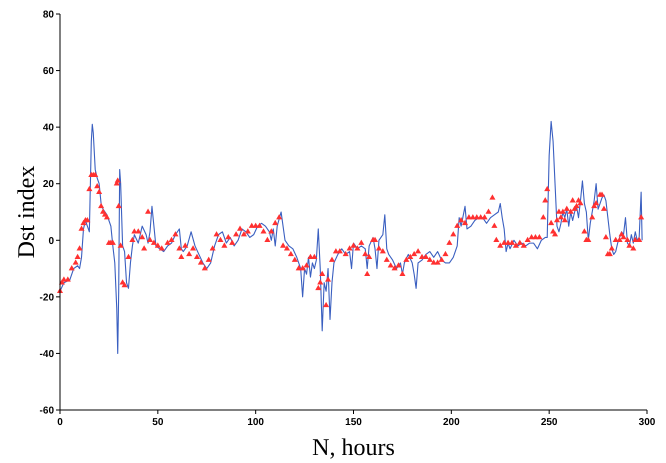  What do you see at coordinates (48, 15) in the screenshot?
I see `y-tick-label: 80` at bounding box center [48, 15].